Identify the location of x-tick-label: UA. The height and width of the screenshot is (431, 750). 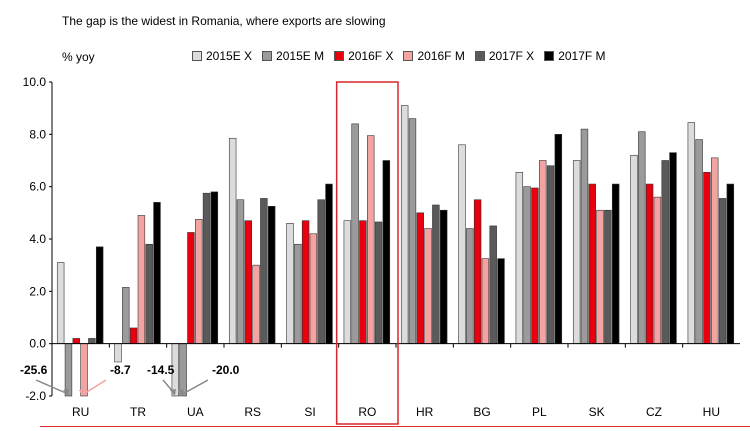
(195, 412).